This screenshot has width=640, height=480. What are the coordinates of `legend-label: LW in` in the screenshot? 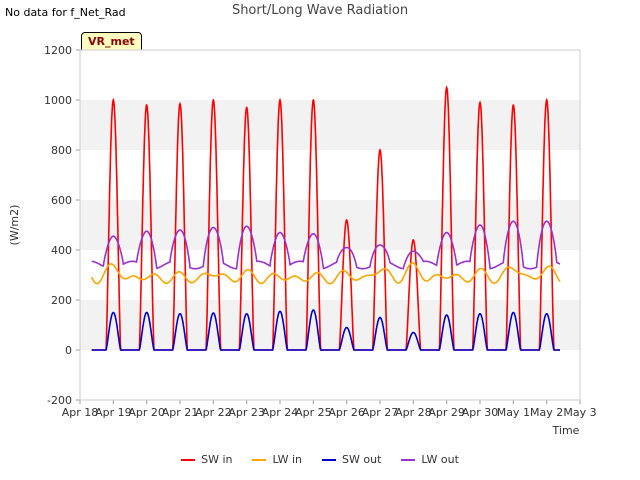 It's located at (287, 459).